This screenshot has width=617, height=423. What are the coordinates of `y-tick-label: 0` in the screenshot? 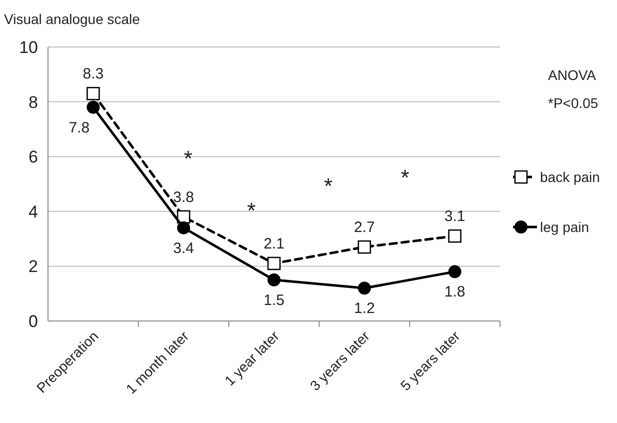 It's located at (33, 321).